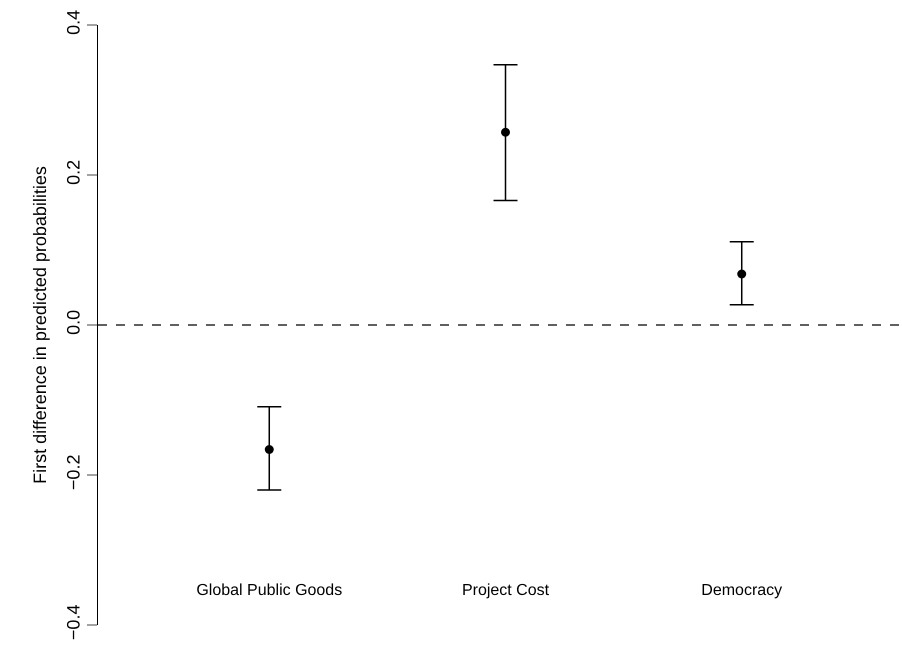 Image resolution: width=902 pixels, height=657 pixels. Describe the element at coordinates (74, 622) in the screenshot. I see `y-tick-label: −0.4` at that location.